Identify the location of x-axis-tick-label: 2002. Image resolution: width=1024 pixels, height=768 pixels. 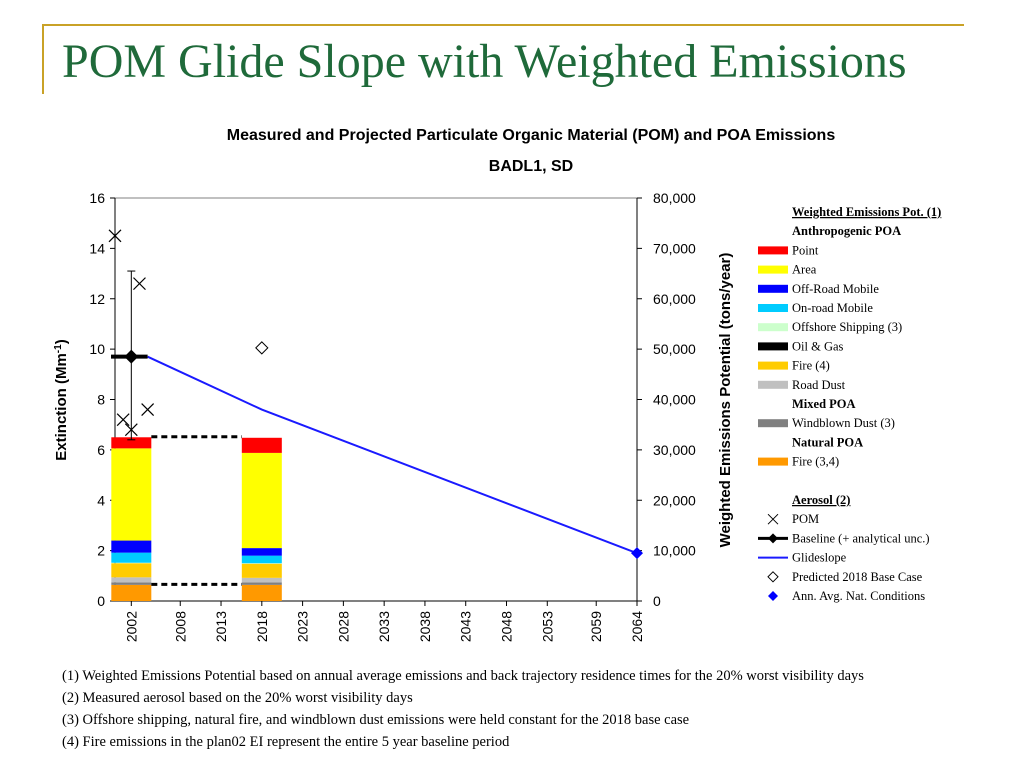
(131, 626).